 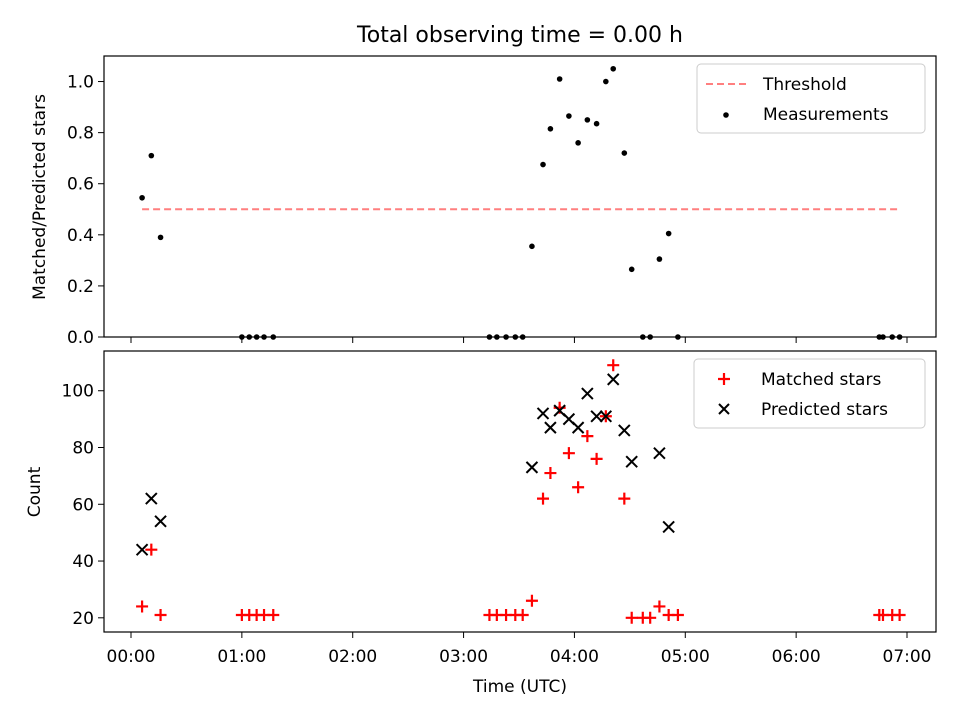 What do you see at coordinates (804, 85) in the screenshot?
I see `legend-threshold-label: Threshold` at bounding box center [804, 85].